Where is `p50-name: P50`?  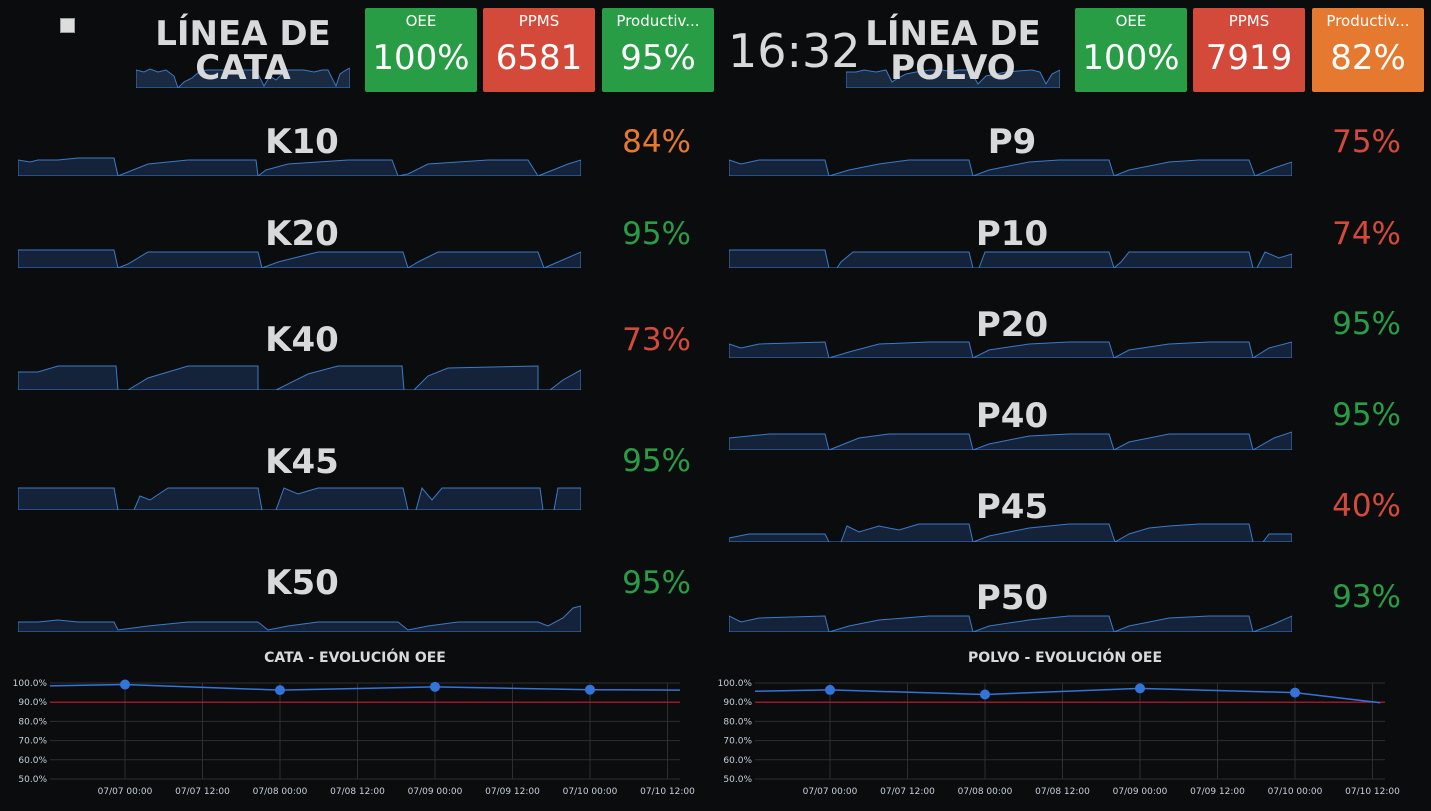
p50-name: P50 is located at coordinates (1012, 598).